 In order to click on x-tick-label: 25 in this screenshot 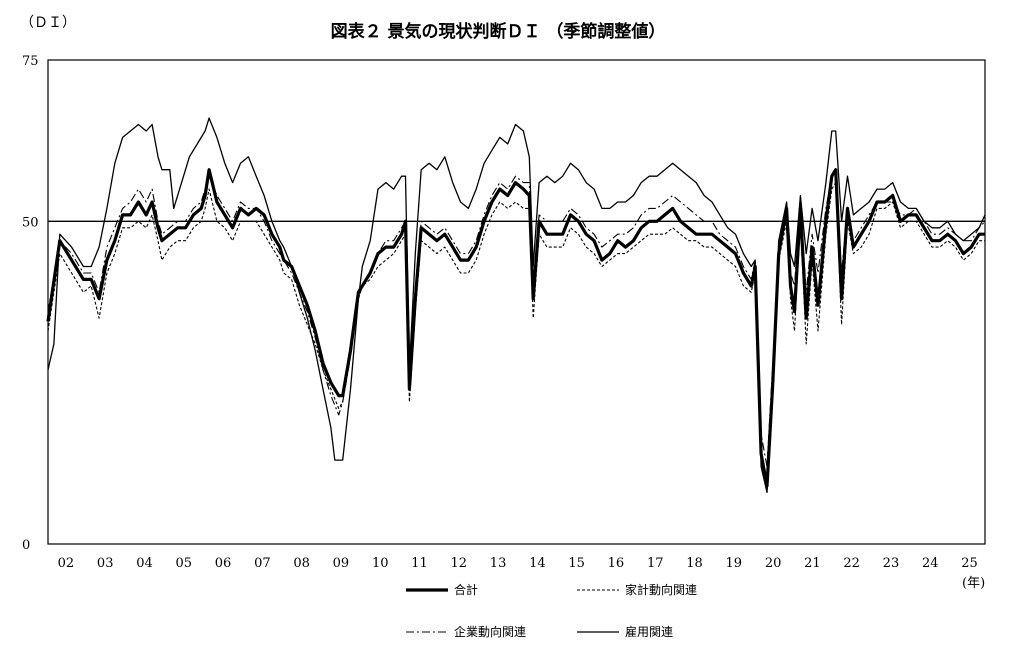, I will do `click(969, 563)`.